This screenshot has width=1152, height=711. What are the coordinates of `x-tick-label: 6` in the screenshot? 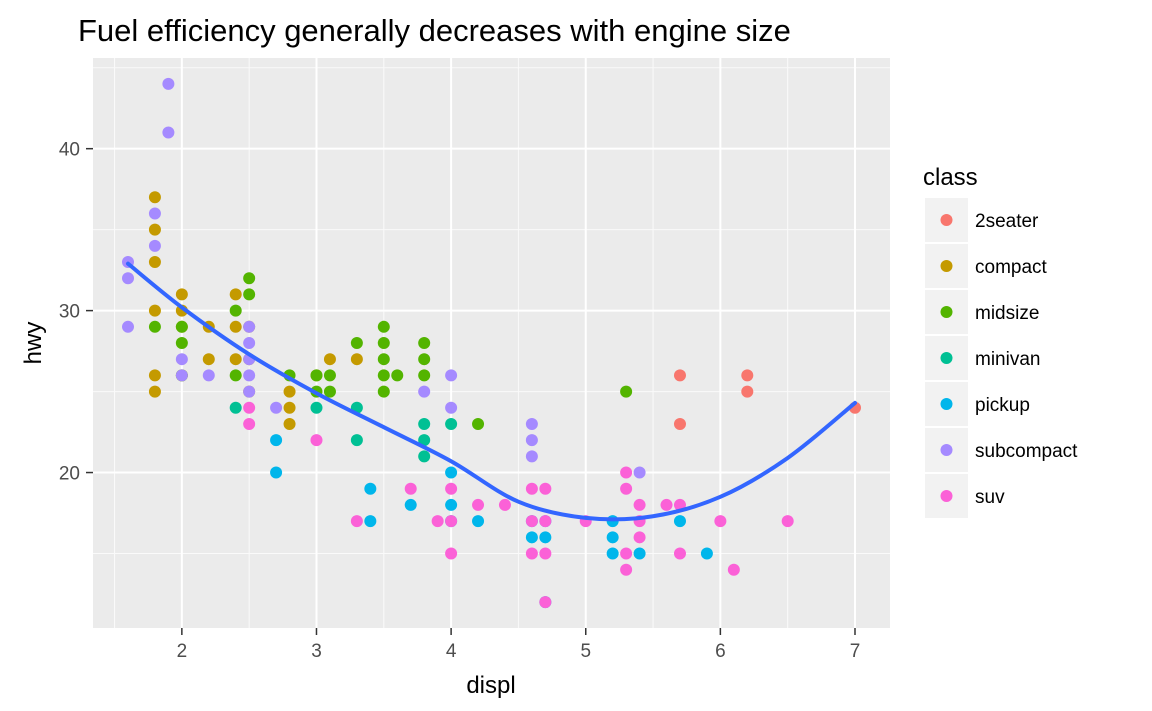 It's located at (720, 651).